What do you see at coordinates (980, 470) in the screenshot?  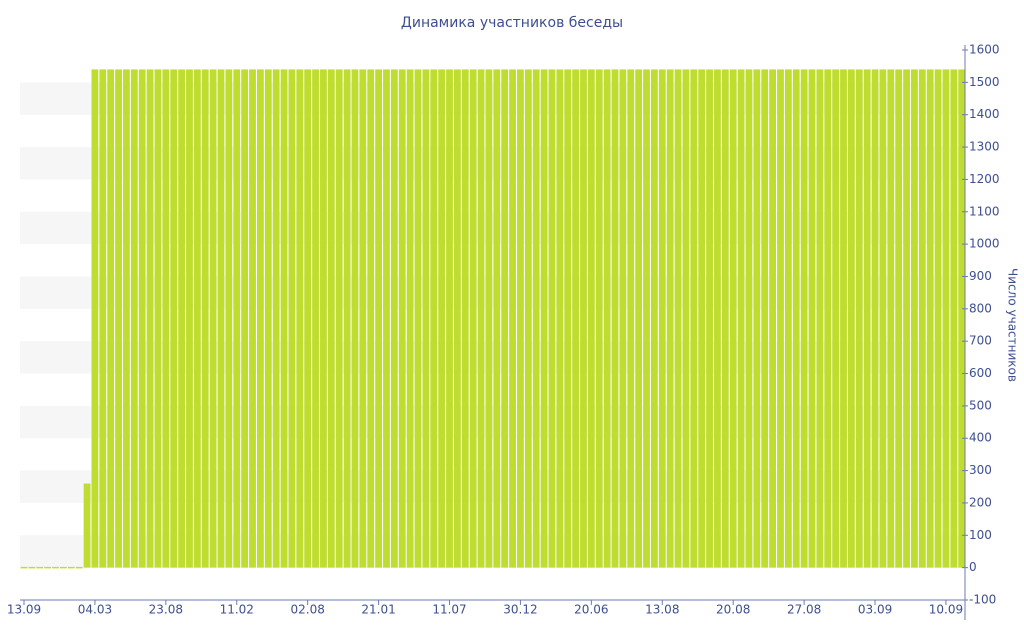 I see `y-tick-label: 300` at bounding box center [980, 470].